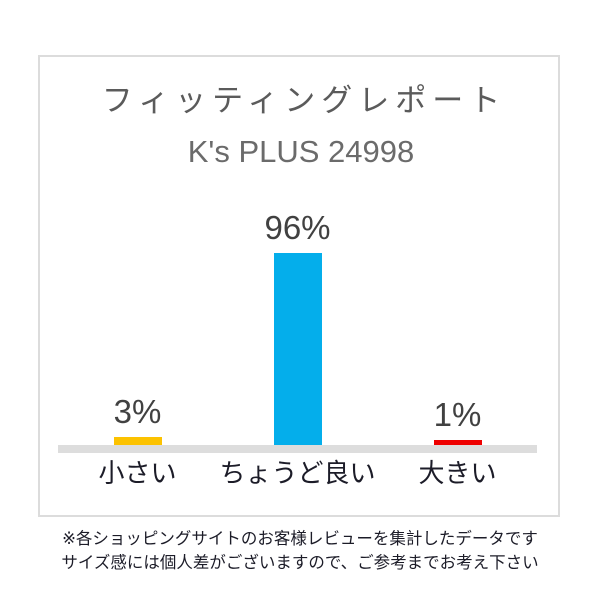 The height and width of the screenshot is (600, 600). What do you see at coordinates (137, 411) in the screenshot?
I see `bar-value-label-small: 3%` at bounding box center [137, 411].